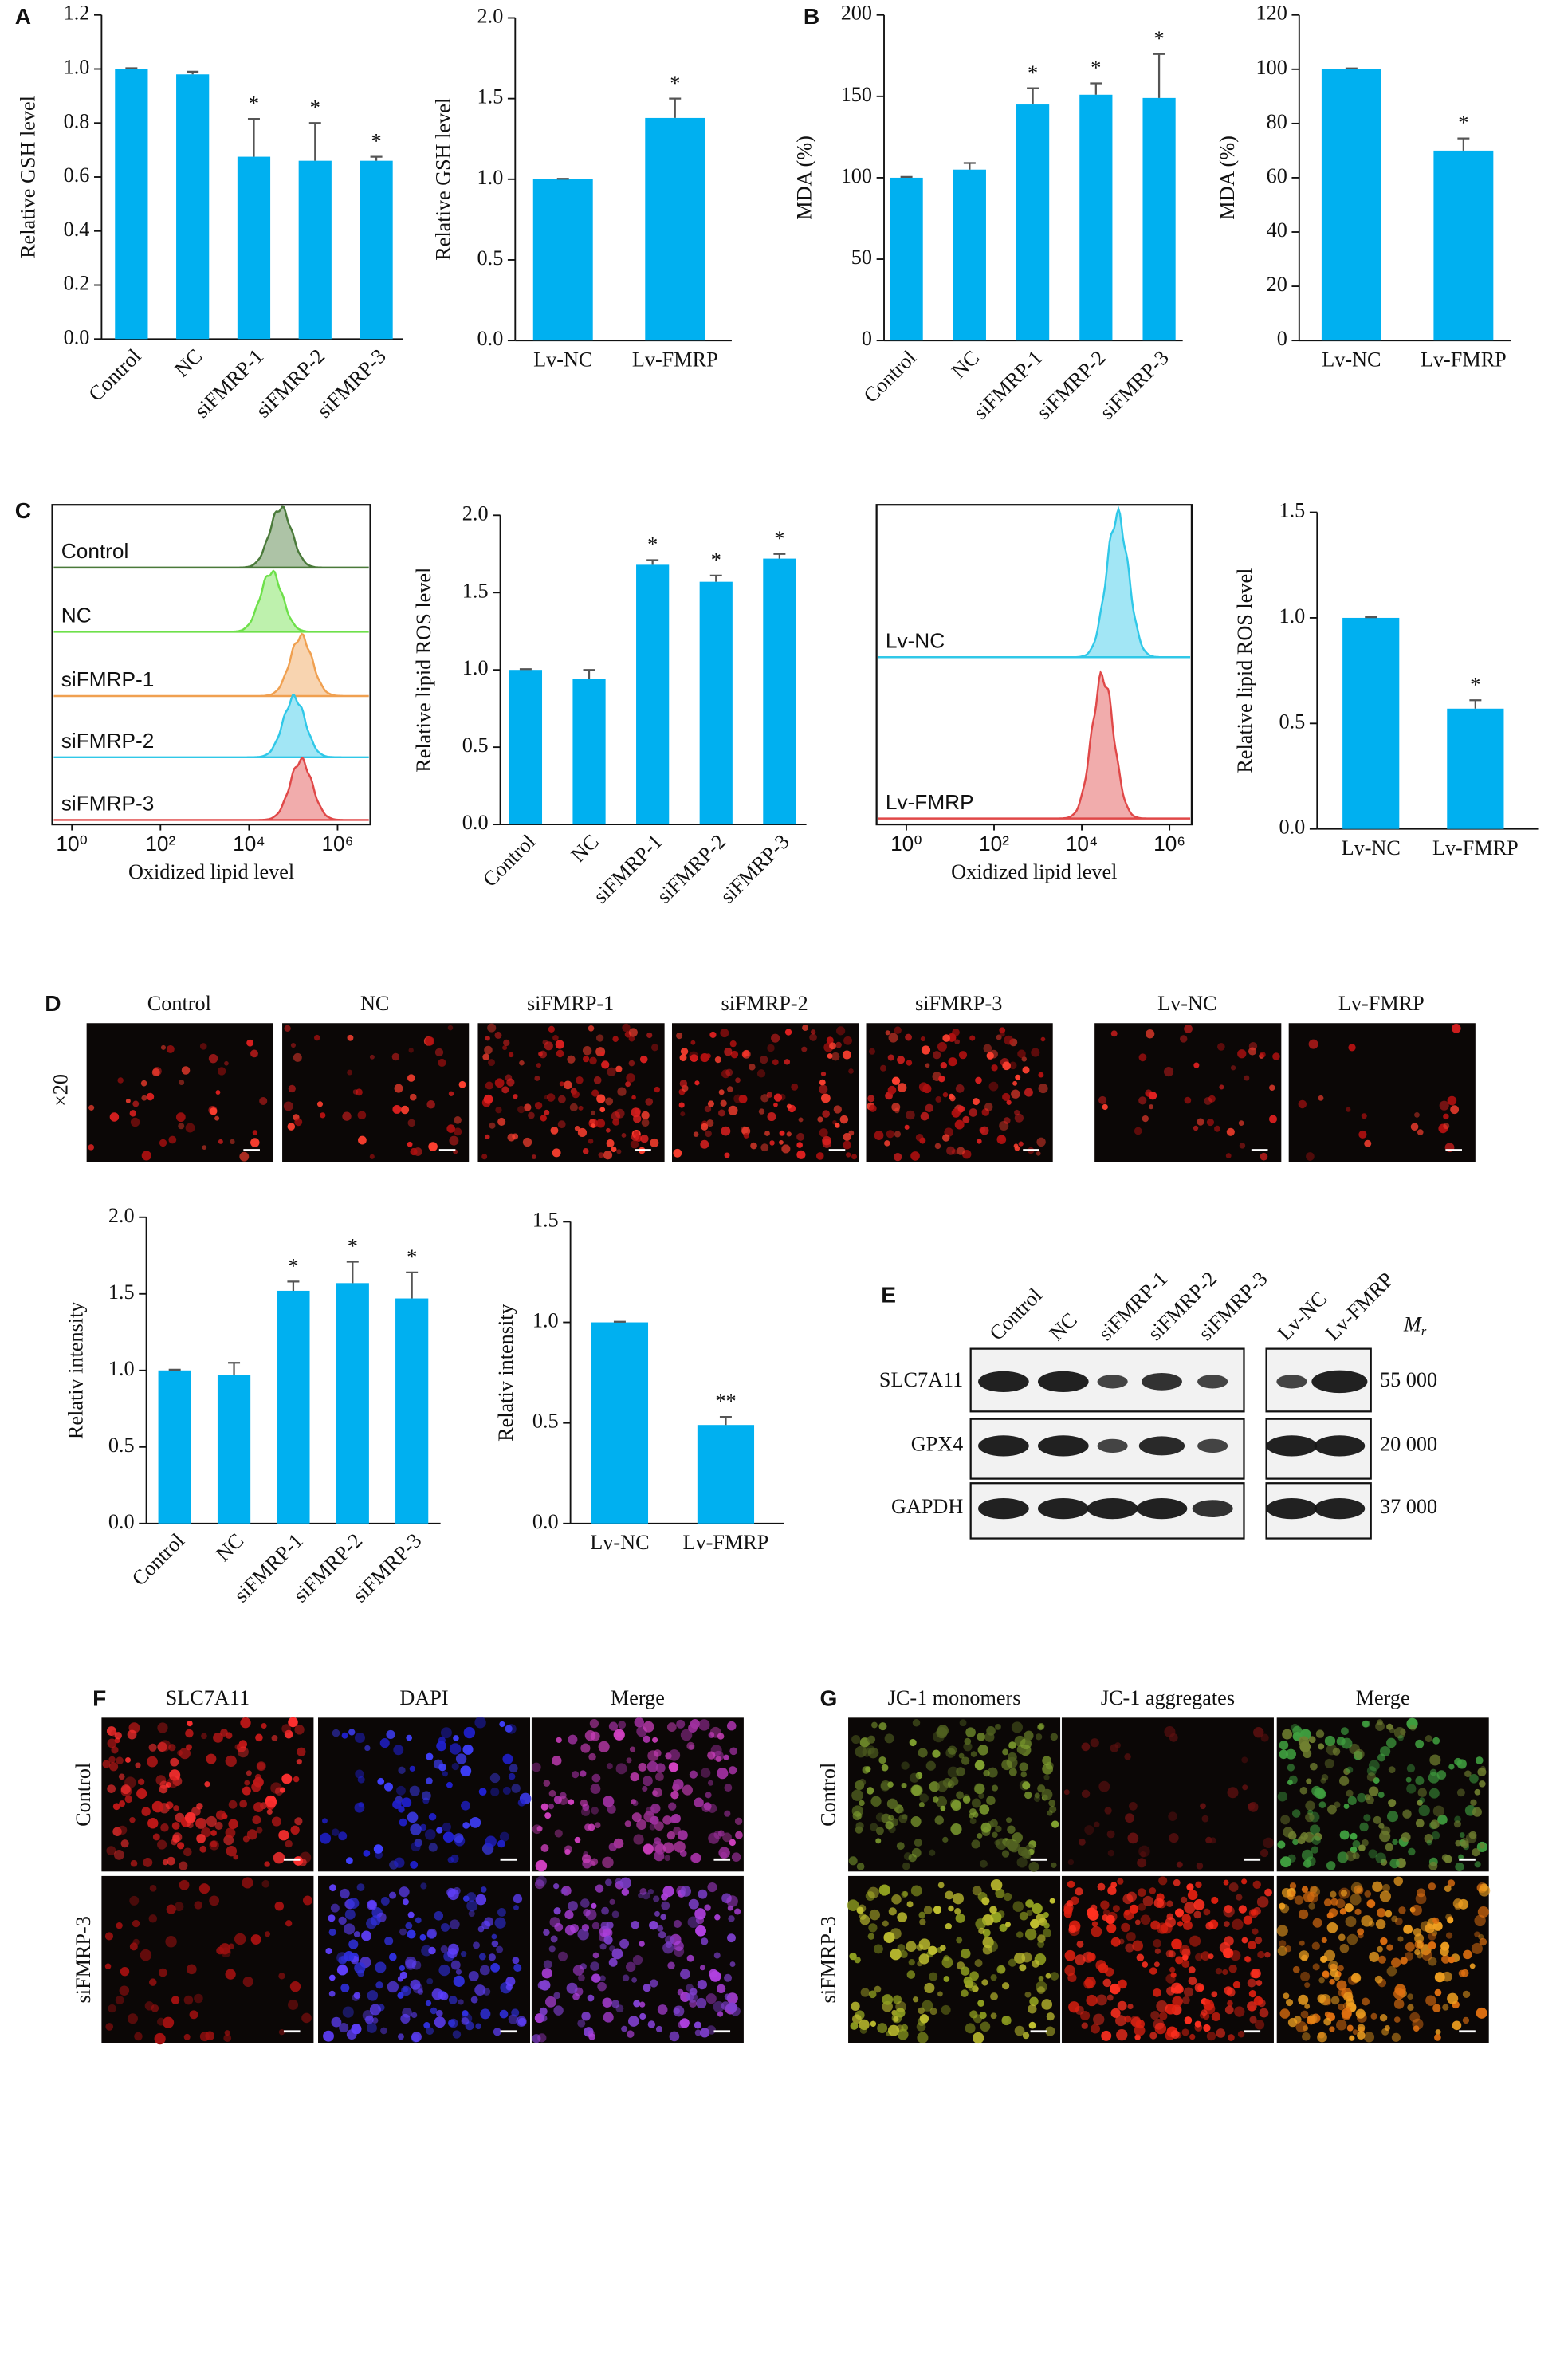 This screenshot has height=2368, width=1568. What do you see at coordinates (764, 1003) in the screenshot?
I see `column-label: siFMRP-2` at bounding box center [764, 1003].